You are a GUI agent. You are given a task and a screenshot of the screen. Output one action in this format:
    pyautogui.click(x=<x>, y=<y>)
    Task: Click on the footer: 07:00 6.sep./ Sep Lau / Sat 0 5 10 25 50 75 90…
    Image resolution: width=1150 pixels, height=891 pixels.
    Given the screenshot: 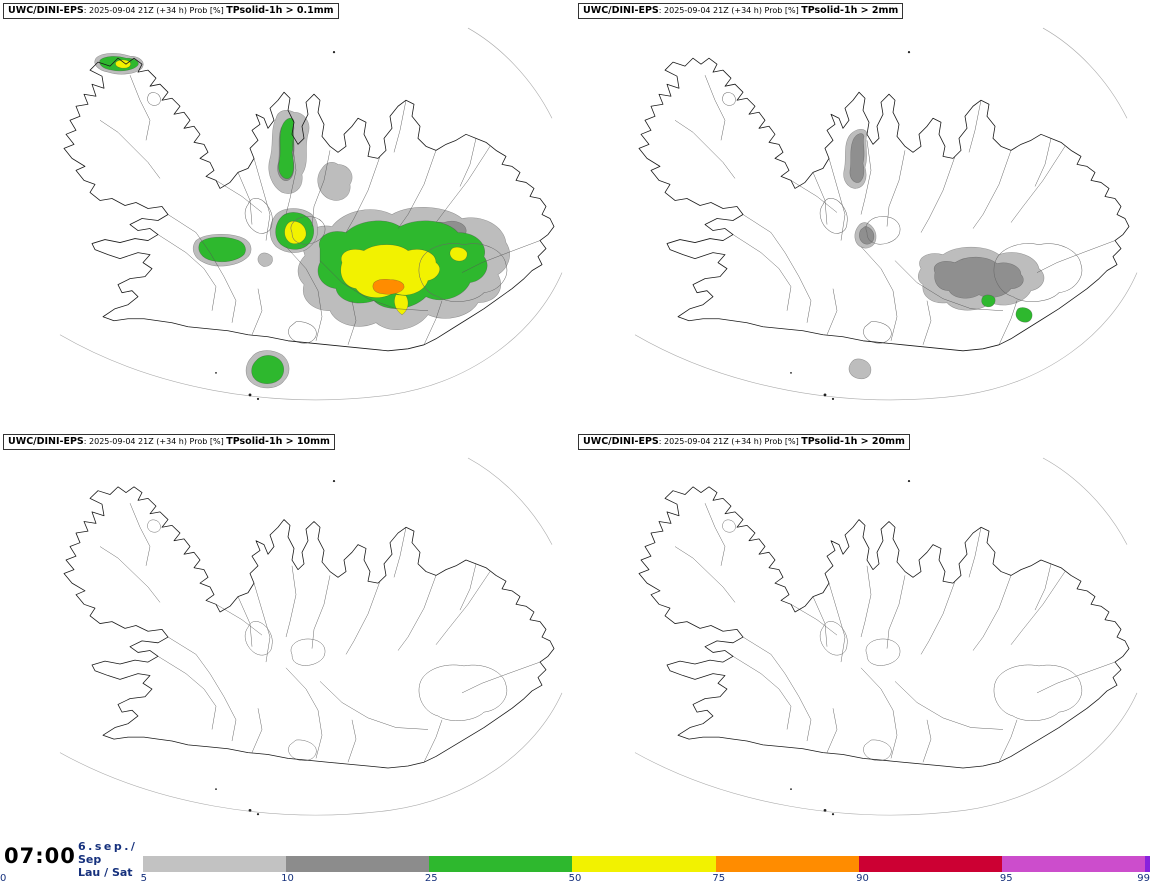 What is the action you would take?
    pyautogui.click(x=575, y=865)
    